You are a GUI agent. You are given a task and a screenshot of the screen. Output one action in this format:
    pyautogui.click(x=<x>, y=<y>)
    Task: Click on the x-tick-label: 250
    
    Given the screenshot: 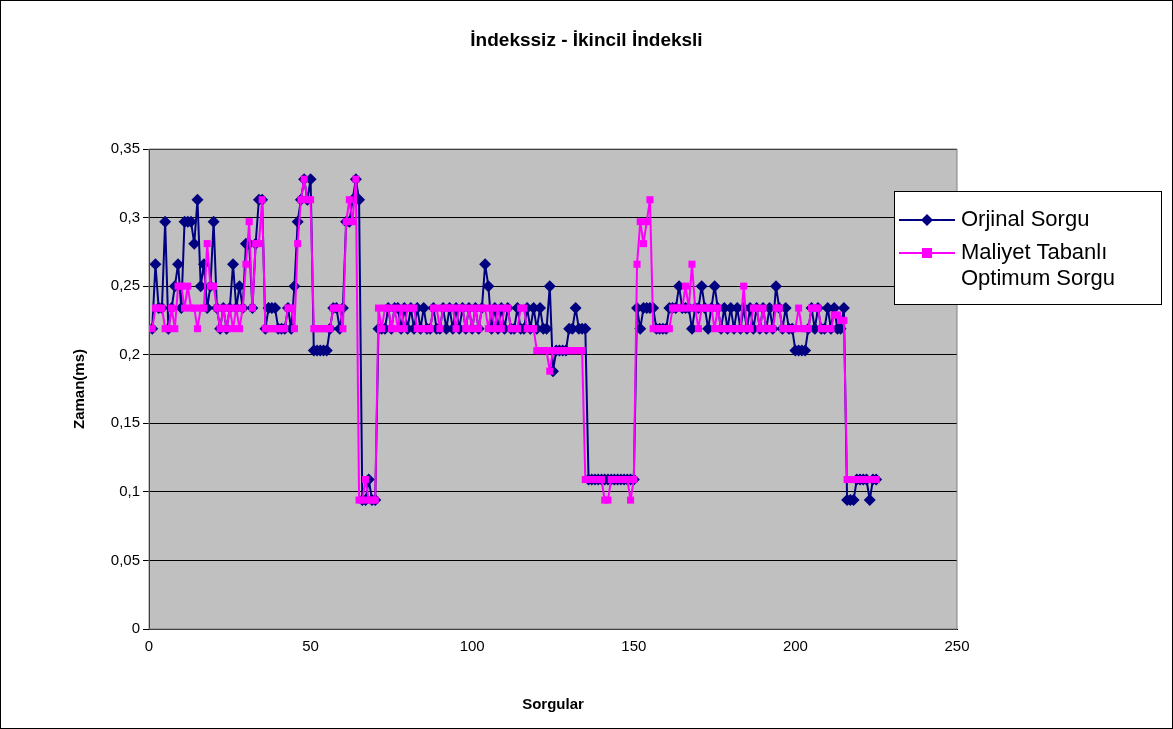 What is the action you would take?
    pyautogui.click(x=957, y=646)
    